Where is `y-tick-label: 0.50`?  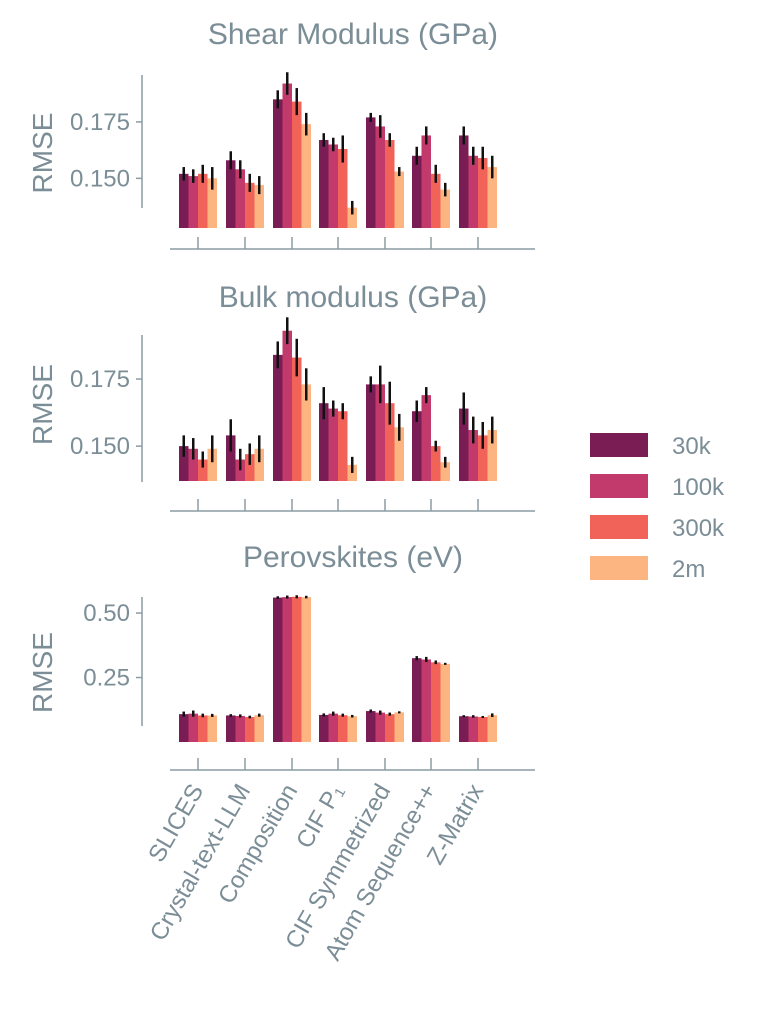 y-tick-label: 0.50 is located at coordinates (106, 613).